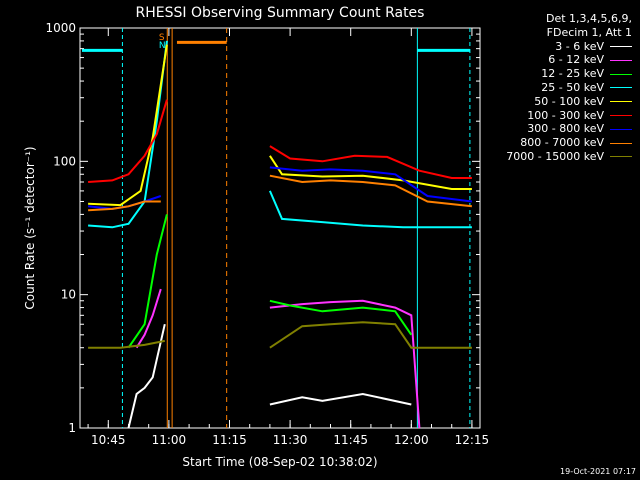 This screenshot has width=640, height=480. Describe the element at coordinates (579, 46) in the screenshot. I see `legend-label: 3 - 6 keV` at that location.